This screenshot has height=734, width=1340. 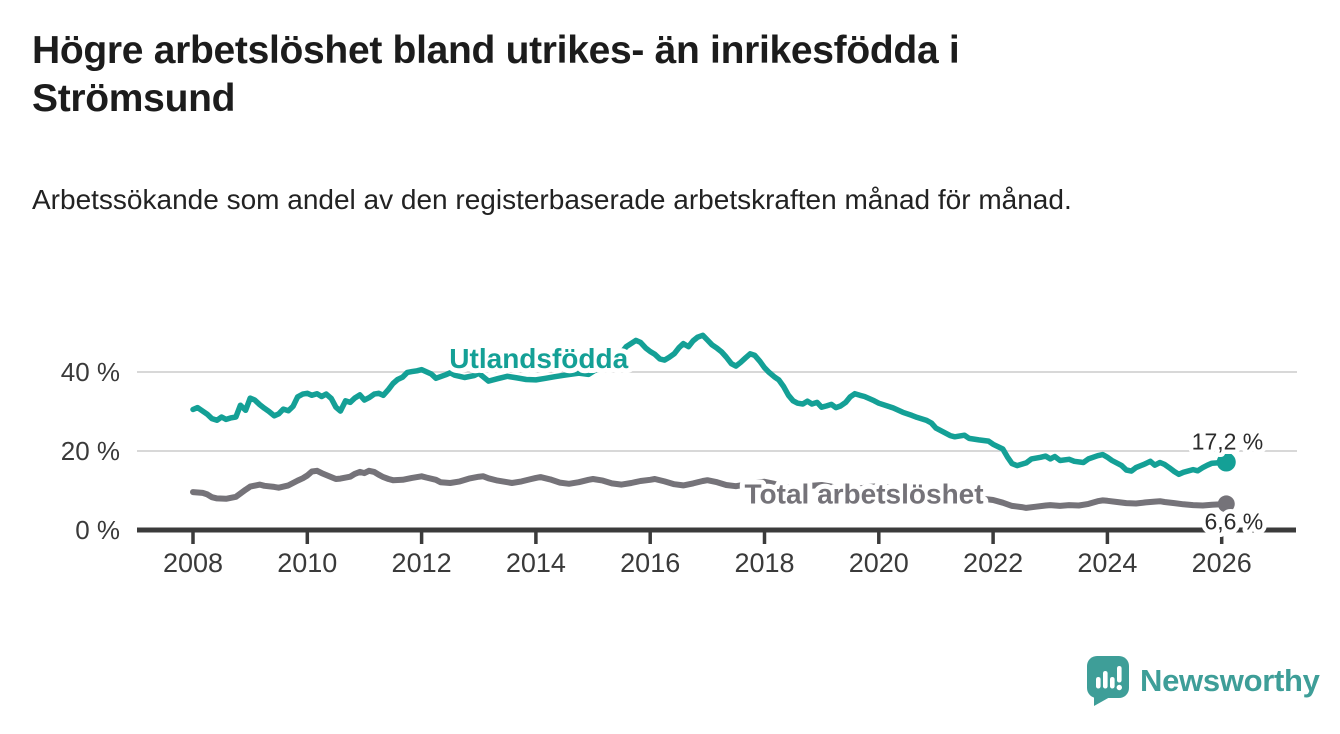 I want to click on logo-bar-tall, so click(x=1105, y=680).